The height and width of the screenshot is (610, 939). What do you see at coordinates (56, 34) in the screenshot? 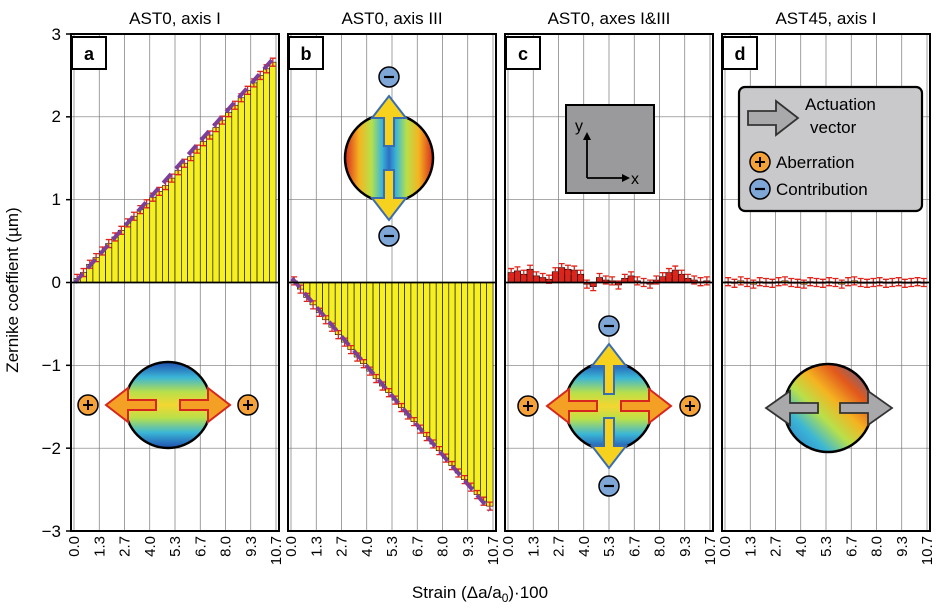
I see `y-tick-label: 3` at bounding box center [56, 34].